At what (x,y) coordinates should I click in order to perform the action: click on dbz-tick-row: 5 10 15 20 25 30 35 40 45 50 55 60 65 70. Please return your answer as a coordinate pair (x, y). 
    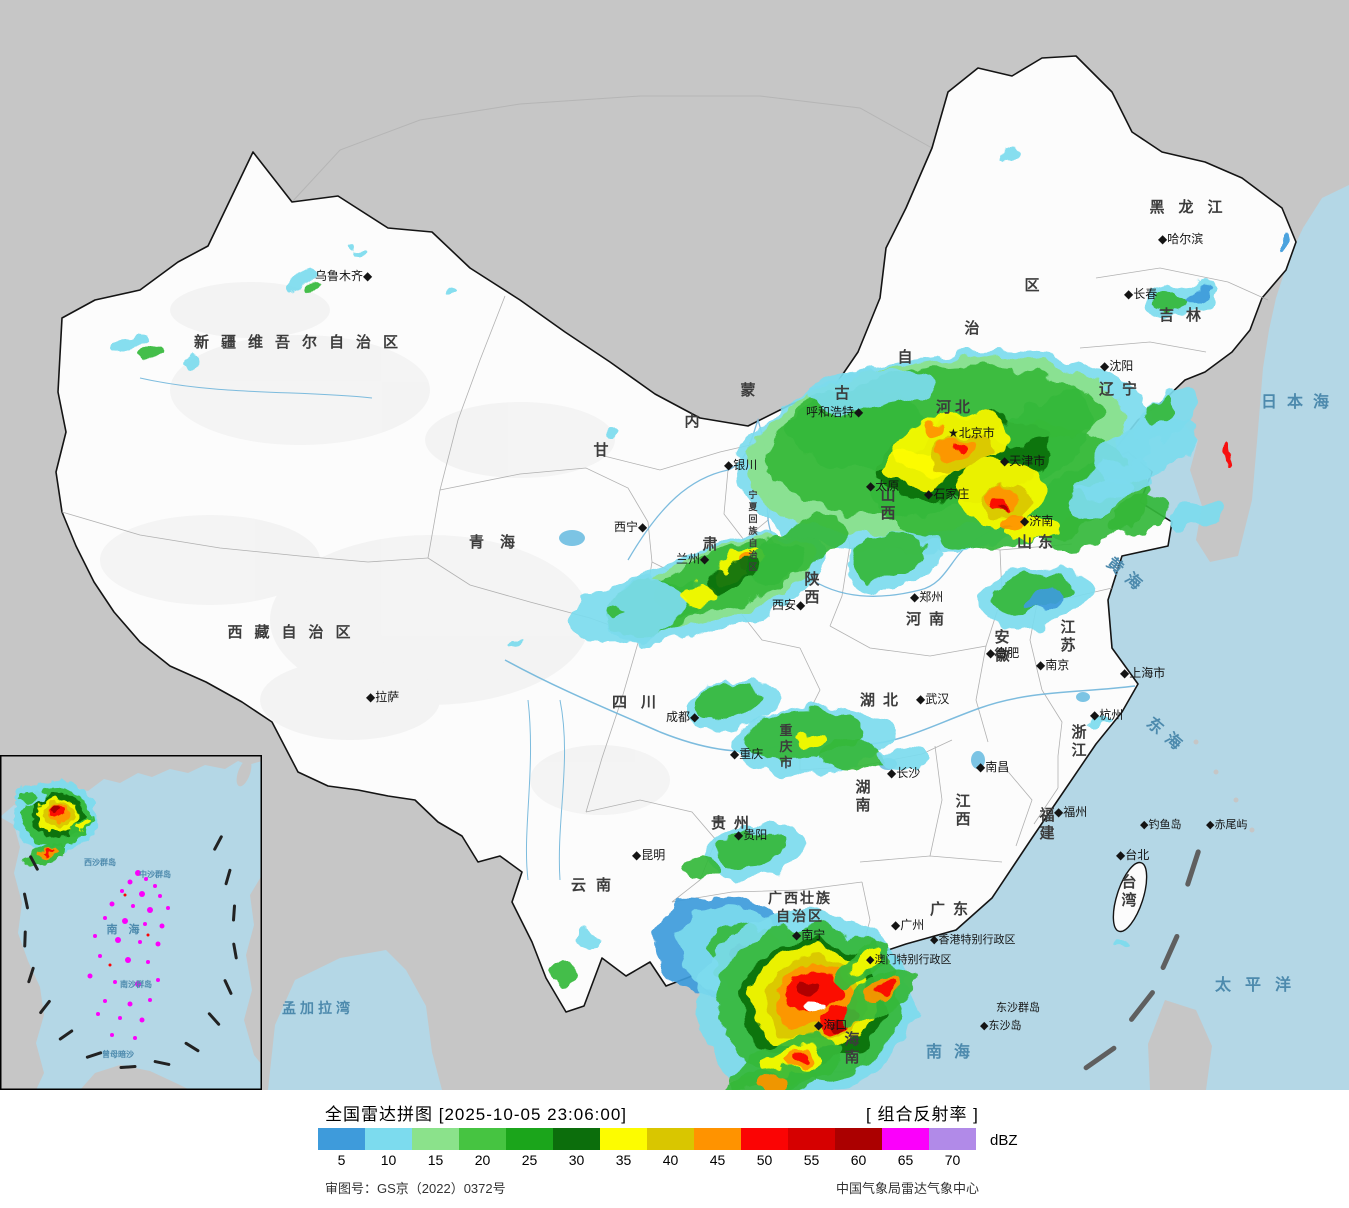
    Looking at the image, I should click on (647, 1160).